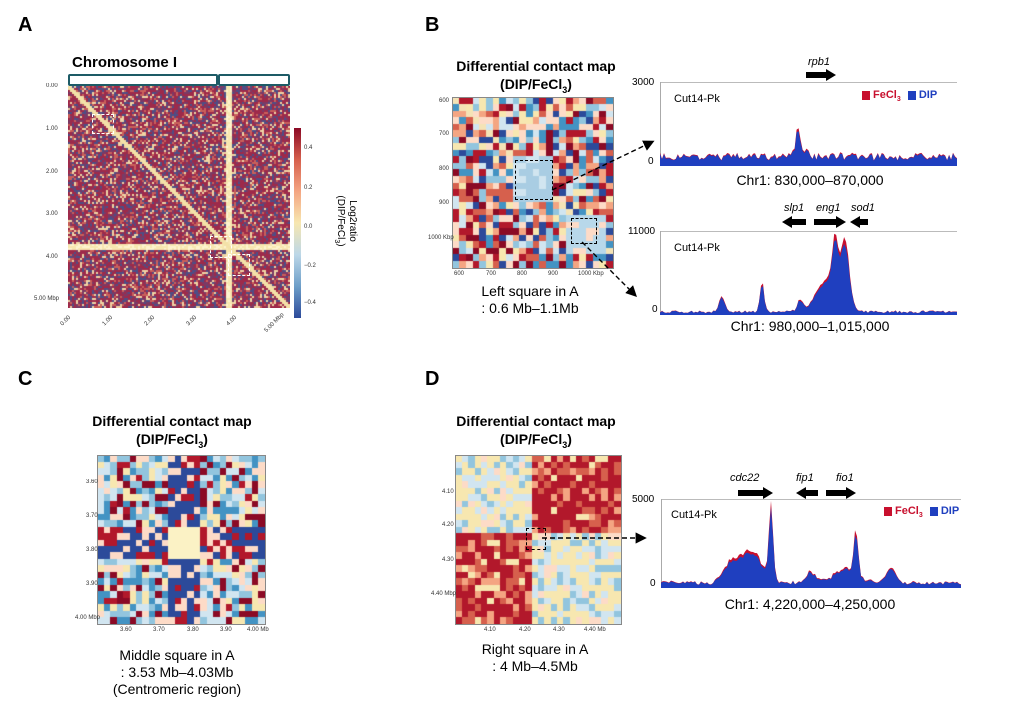 This screenshot has width=1016, height=713. I want to click on d-xtick: 4.20, so click(525, 630).